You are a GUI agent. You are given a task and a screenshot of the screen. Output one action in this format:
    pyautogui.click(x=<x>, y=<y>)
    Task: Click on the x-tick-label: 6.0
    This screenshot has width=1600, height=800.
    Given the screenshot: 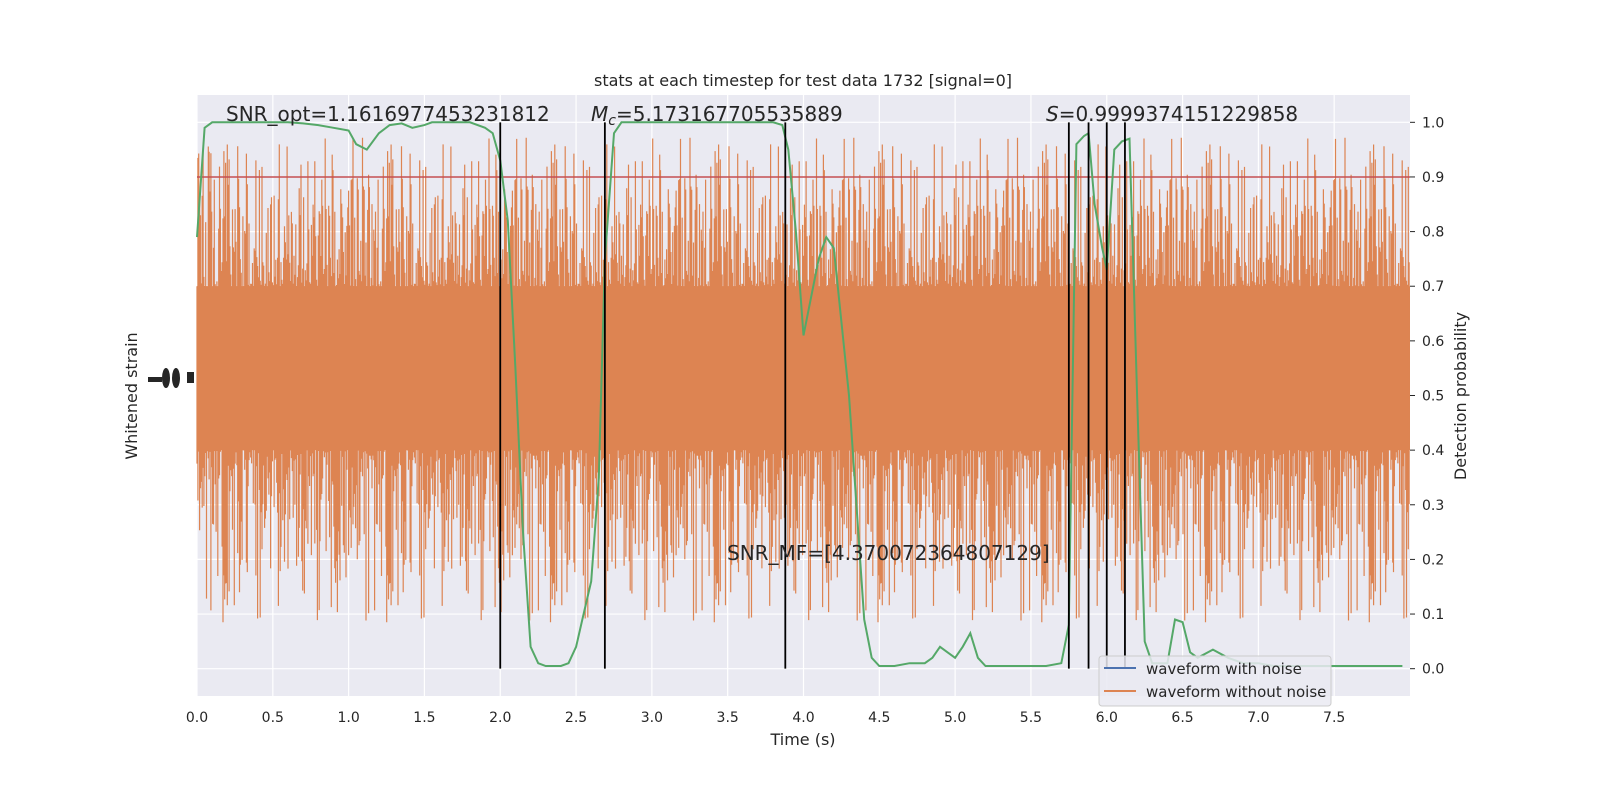 What is the action you would take?
    pyautogui.click(x=1107, y=718)
    